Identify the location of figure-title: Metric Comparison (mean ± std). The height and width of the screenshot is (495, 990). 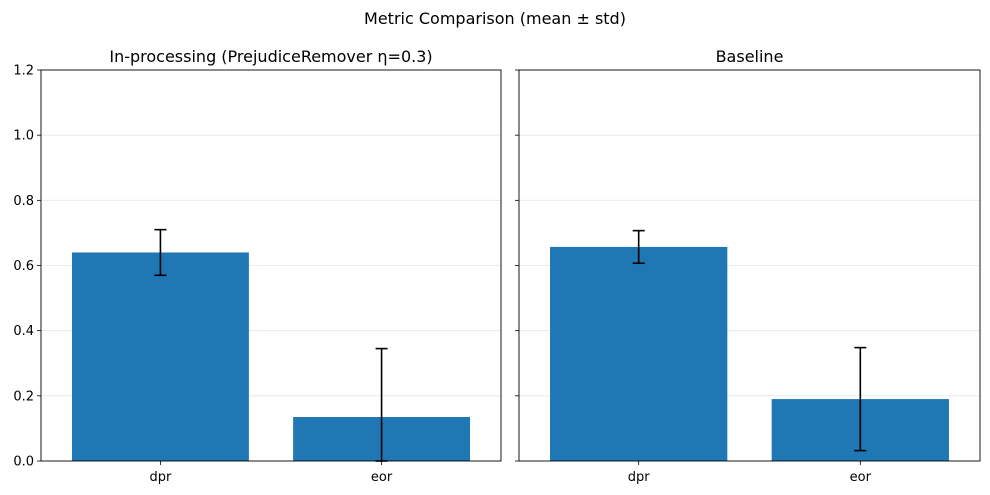
(495, 18).